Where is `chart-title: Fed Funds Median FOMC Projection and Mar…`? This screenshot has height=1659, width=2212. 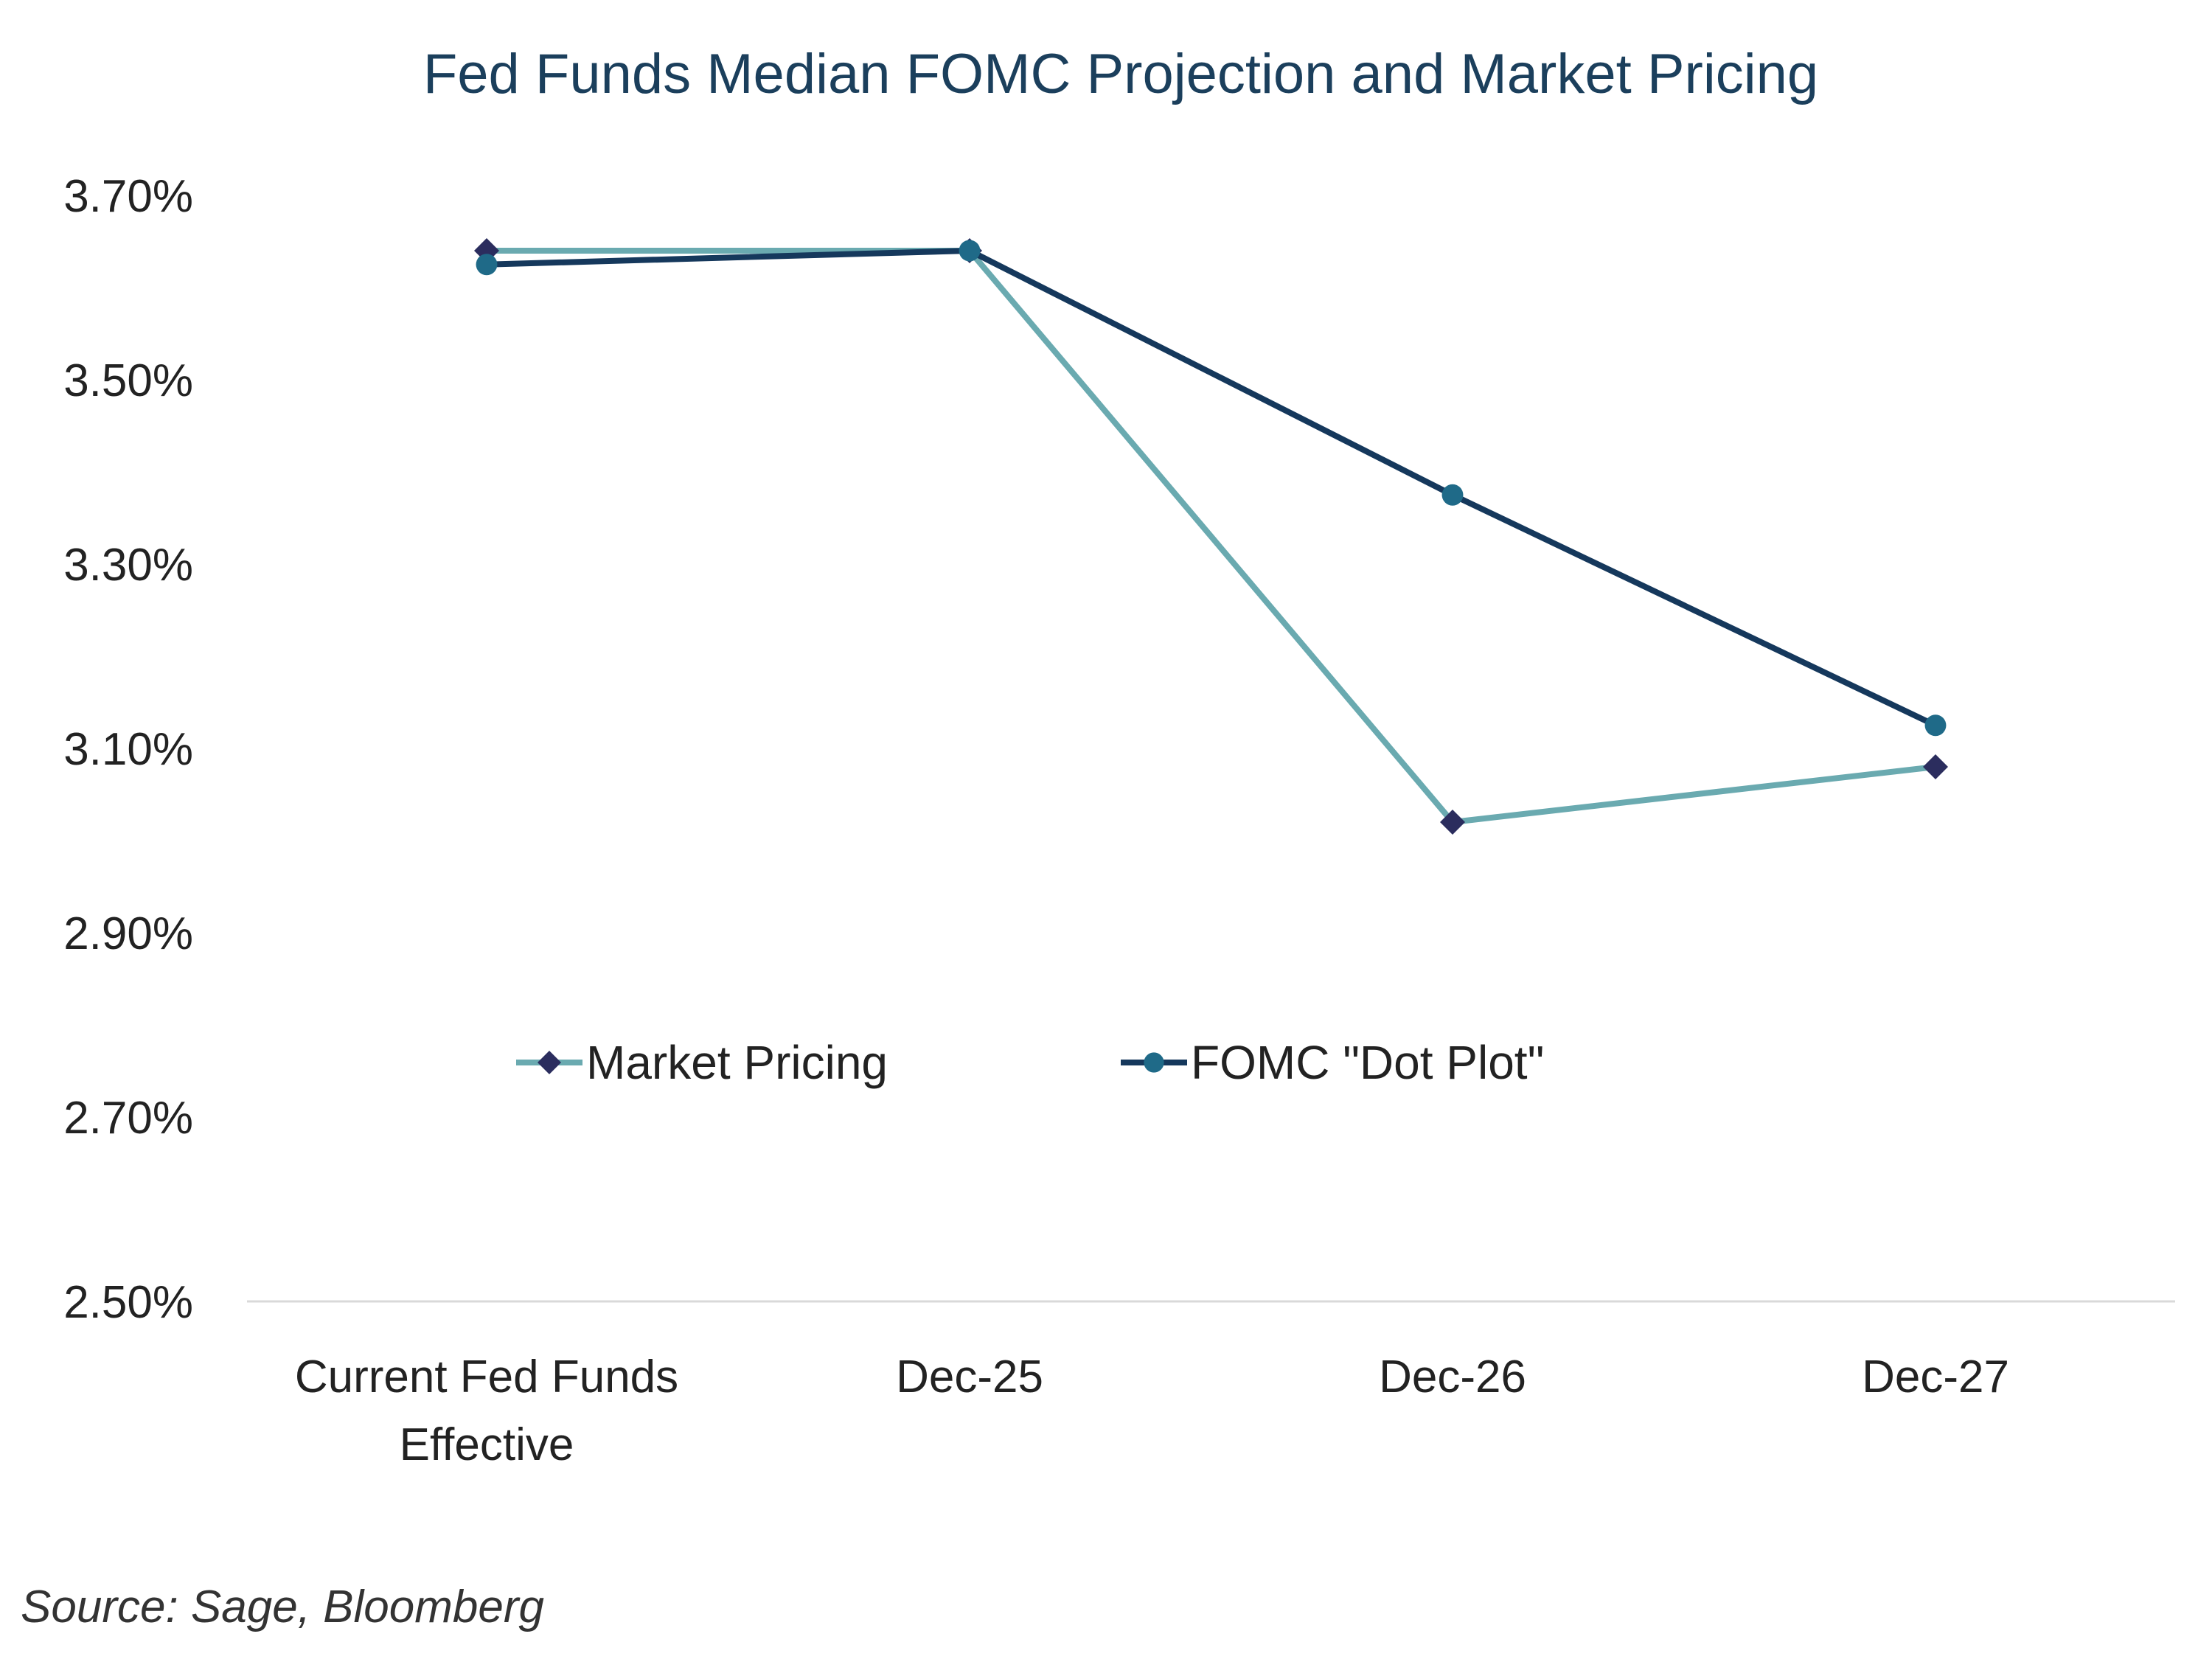
chart-title: Fed Funds Median FOMC Projection and Mar… is located at coordinates (1120, 74).